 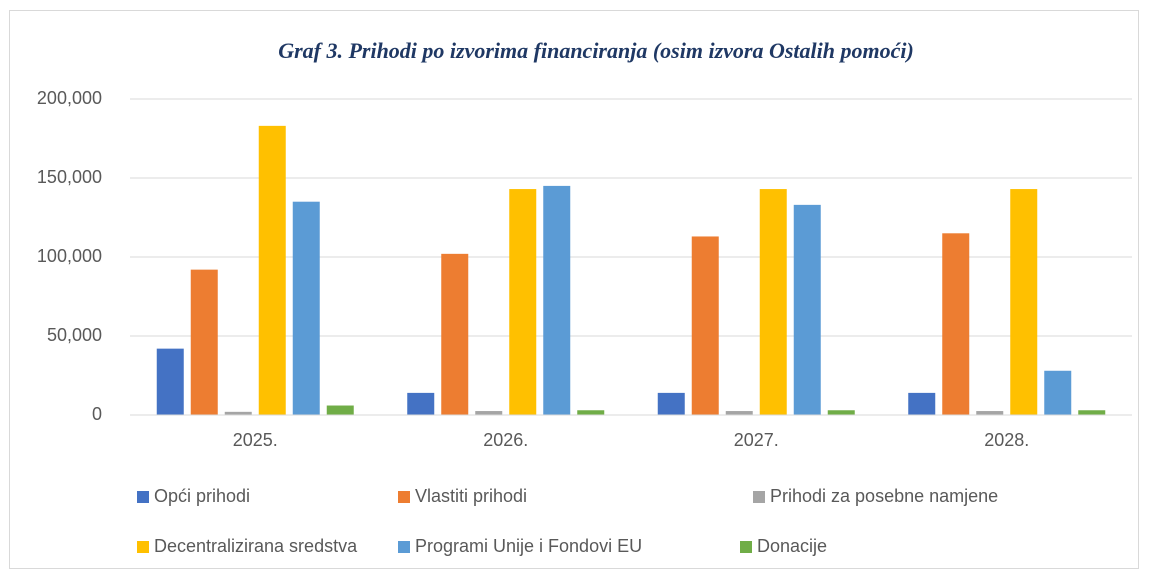 What do you see at coordinates (74, 335) in the screenshot?
I see `y-tick-label: 50,000` at bounding box center [74, 335].